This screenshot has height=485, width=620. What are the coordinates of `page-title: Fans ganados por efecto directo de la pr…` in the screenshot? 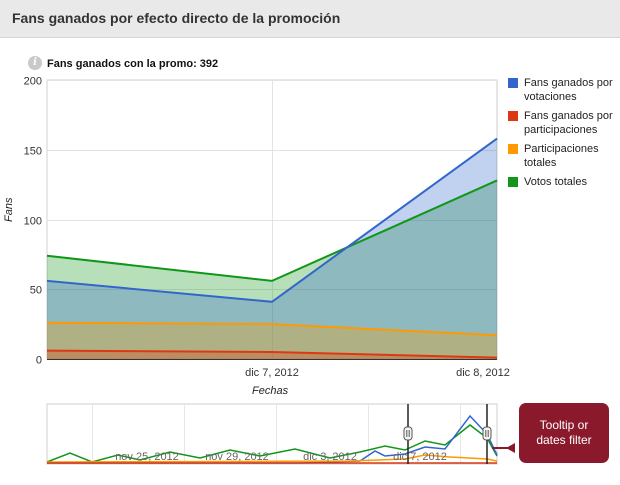 It's located at (176, 18).